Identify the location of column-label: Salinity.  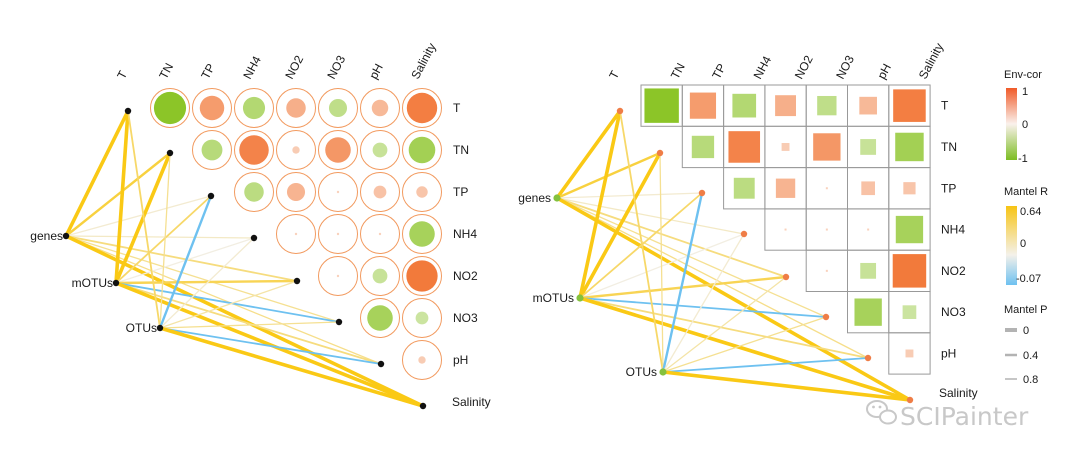
(931, 61).